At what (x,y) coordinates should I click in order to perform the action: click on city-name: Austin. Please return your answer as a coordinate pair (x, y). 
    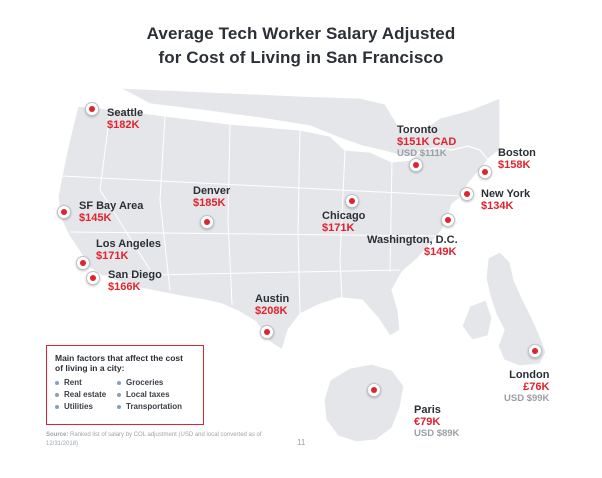
    Looking at the image, I should click on (272, 299).